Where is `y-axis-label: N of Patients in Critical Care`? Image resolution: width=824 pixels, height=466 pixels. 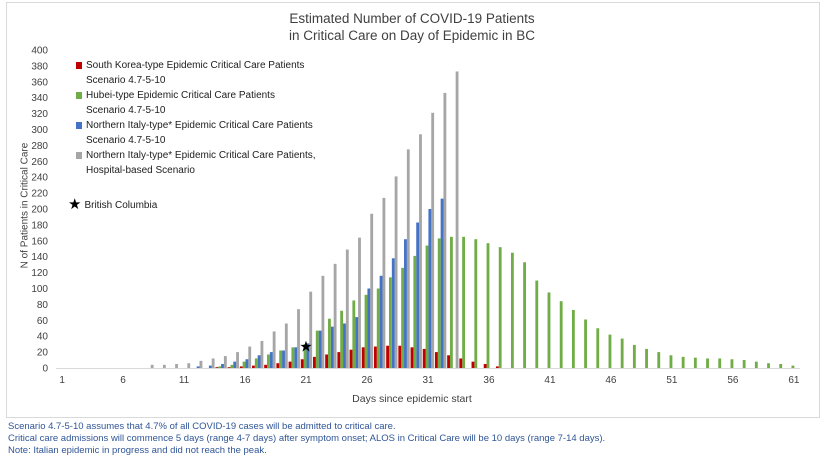
y-axis-label: N of Patients in Critical Care is located at coordinates (25, 205).